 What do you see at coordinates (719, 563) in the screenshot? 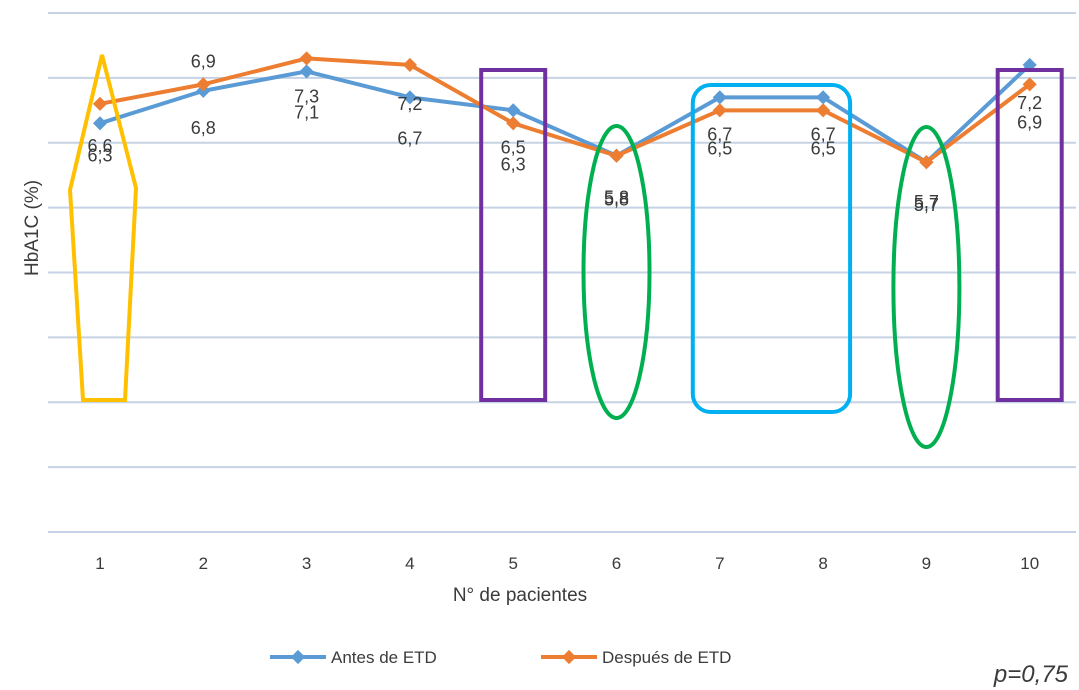
I see `x-tick-label: 7` at bounding box center [719, 563].